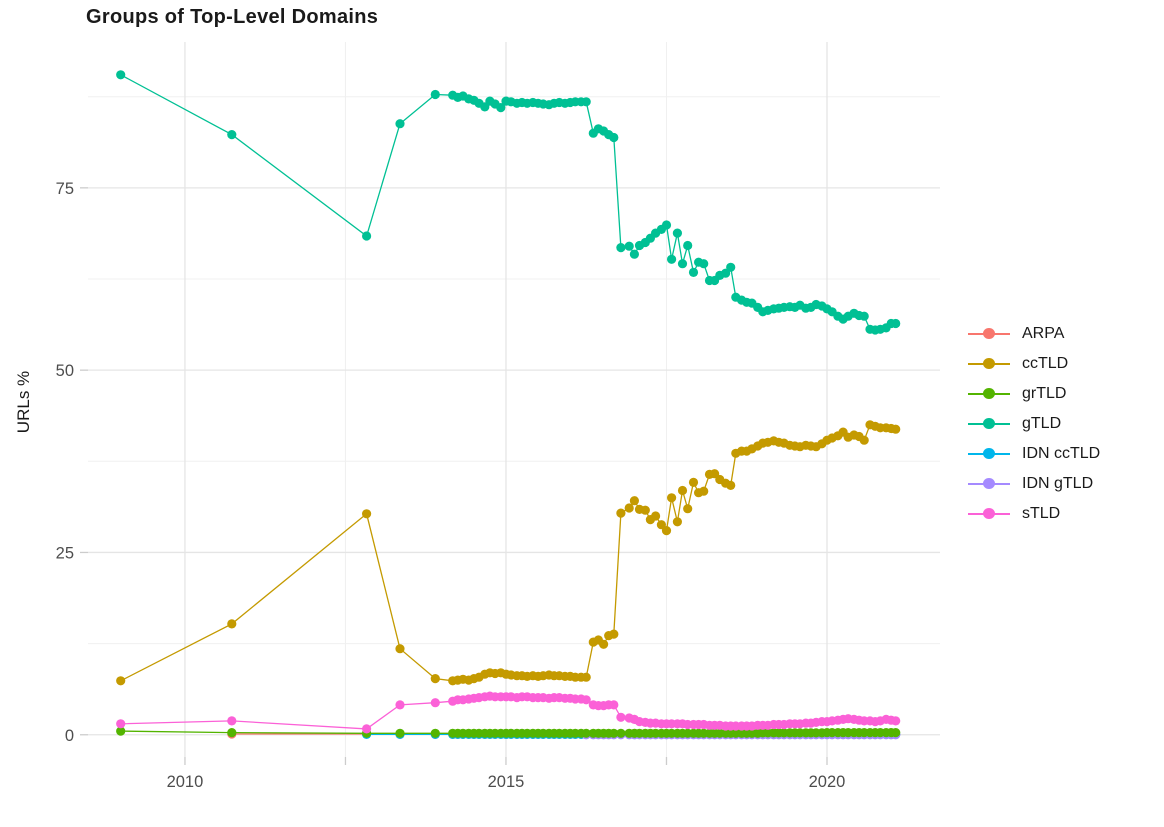 This screenshot has height=827, width=1164. I want to click on legend-dot-stld, so click(989, 513).